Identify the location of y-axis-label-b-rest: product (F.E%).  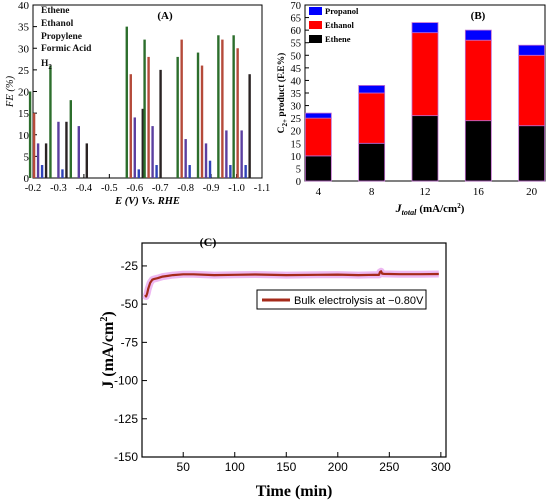
(281, 86).